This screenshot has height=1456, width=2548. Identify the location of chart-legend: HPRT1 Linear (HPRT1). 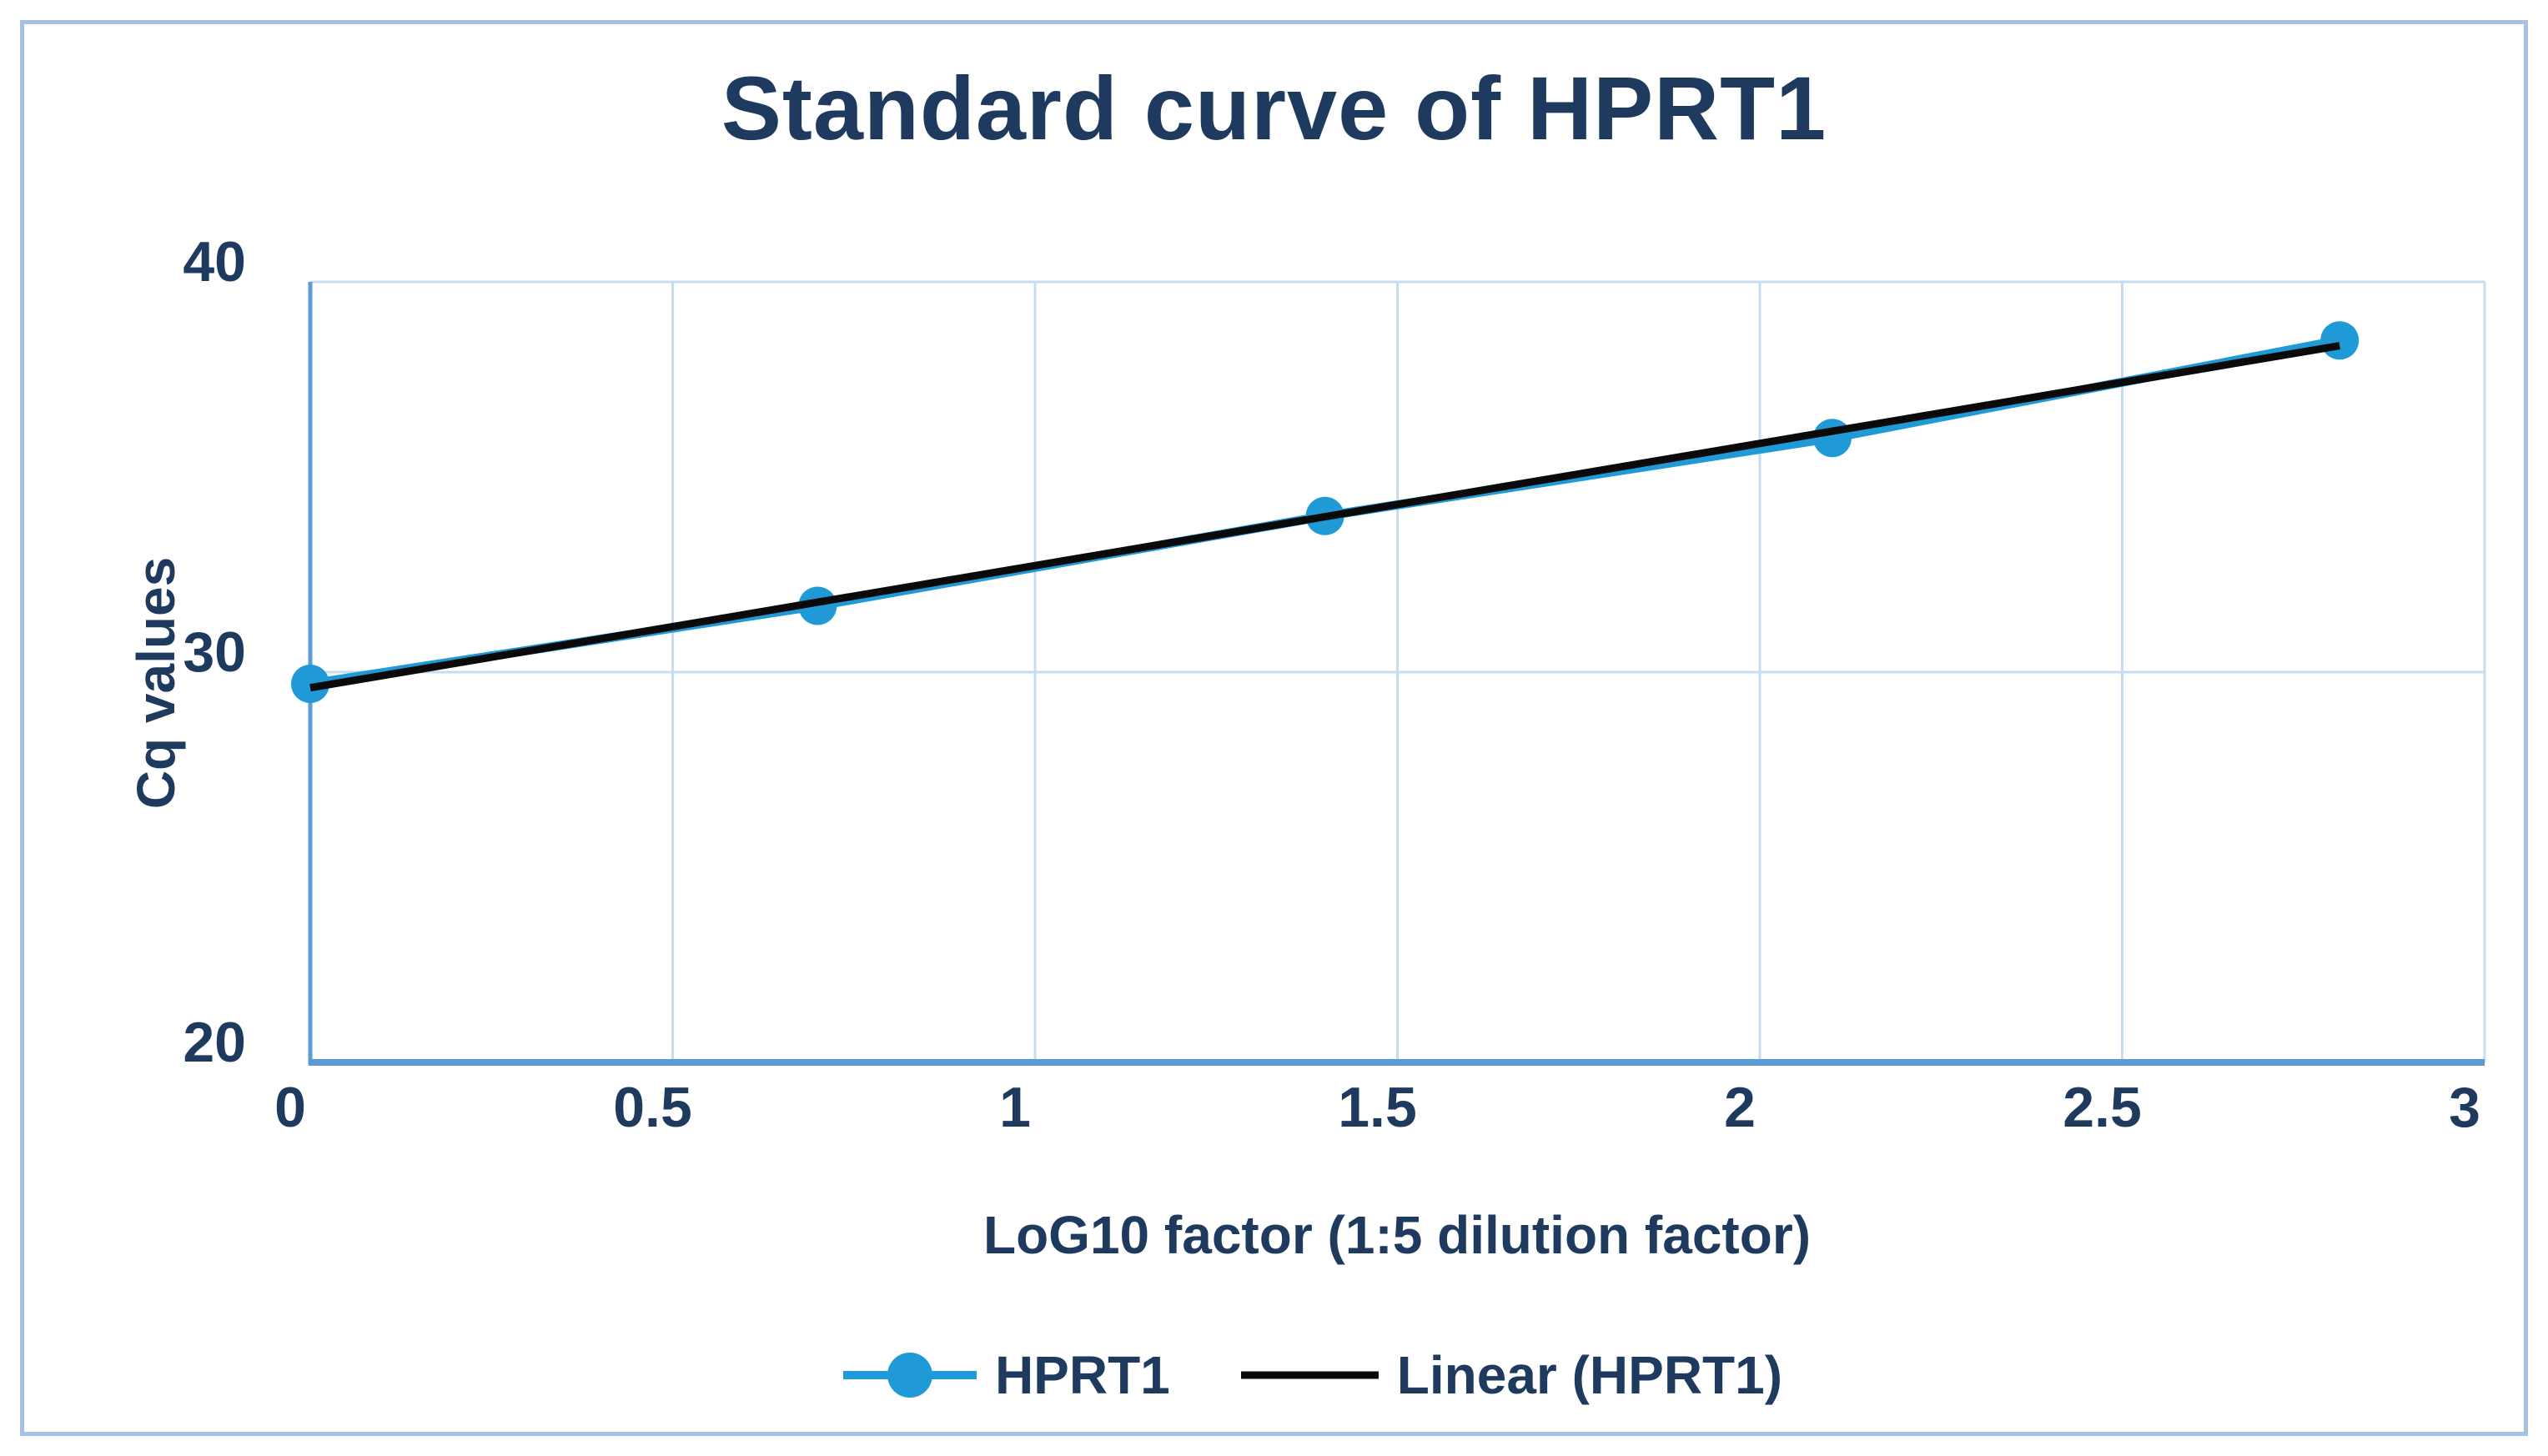
(1312, 1375).